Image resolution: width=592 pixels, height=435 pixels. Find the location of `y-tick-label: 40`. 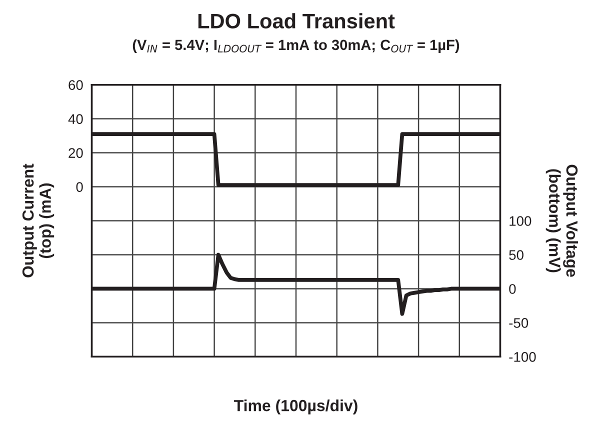

y-tick-label: 40 is located at coordinates (75, 119).